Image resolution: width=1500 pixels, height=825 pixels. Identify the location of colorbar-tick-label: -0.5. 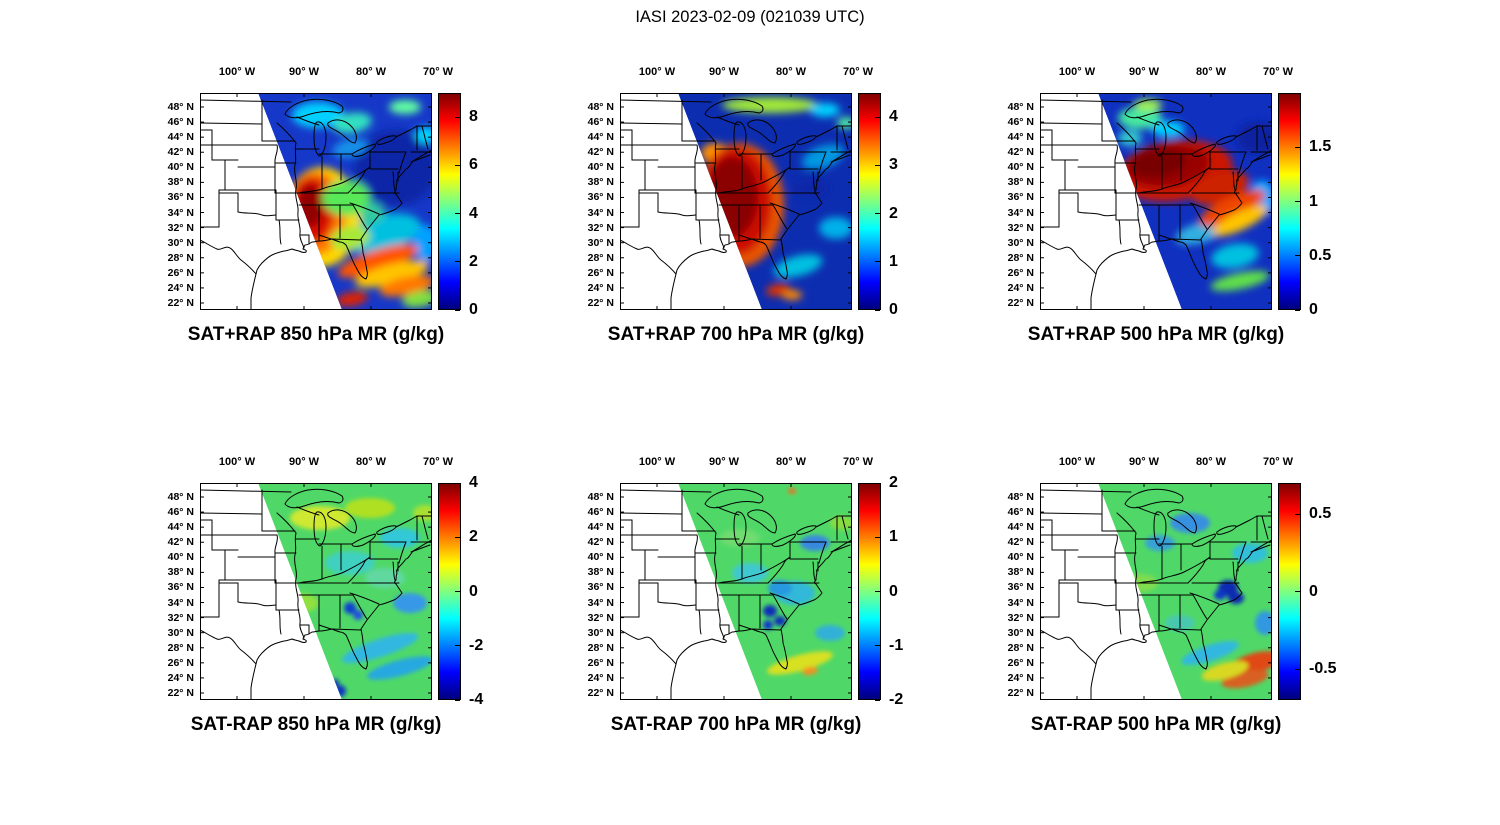
(1323, 668).